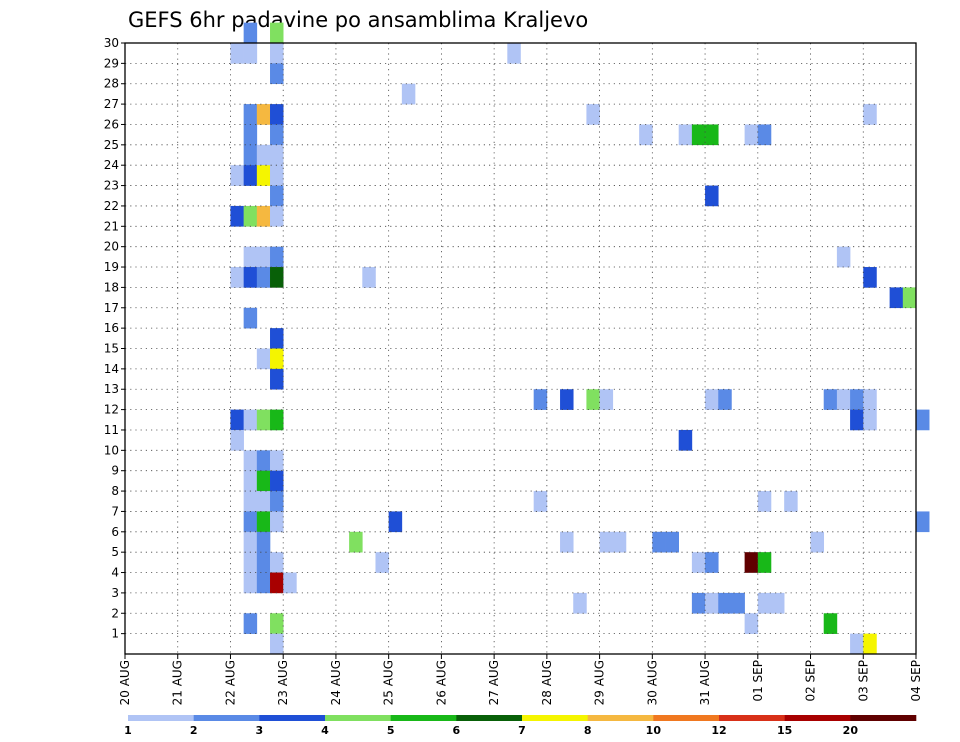 This screenshot has width=960, height=742. I want to click on chart-title: GEFS 6hr padavine po ansamblima Kraljevo, so click(358, 20).